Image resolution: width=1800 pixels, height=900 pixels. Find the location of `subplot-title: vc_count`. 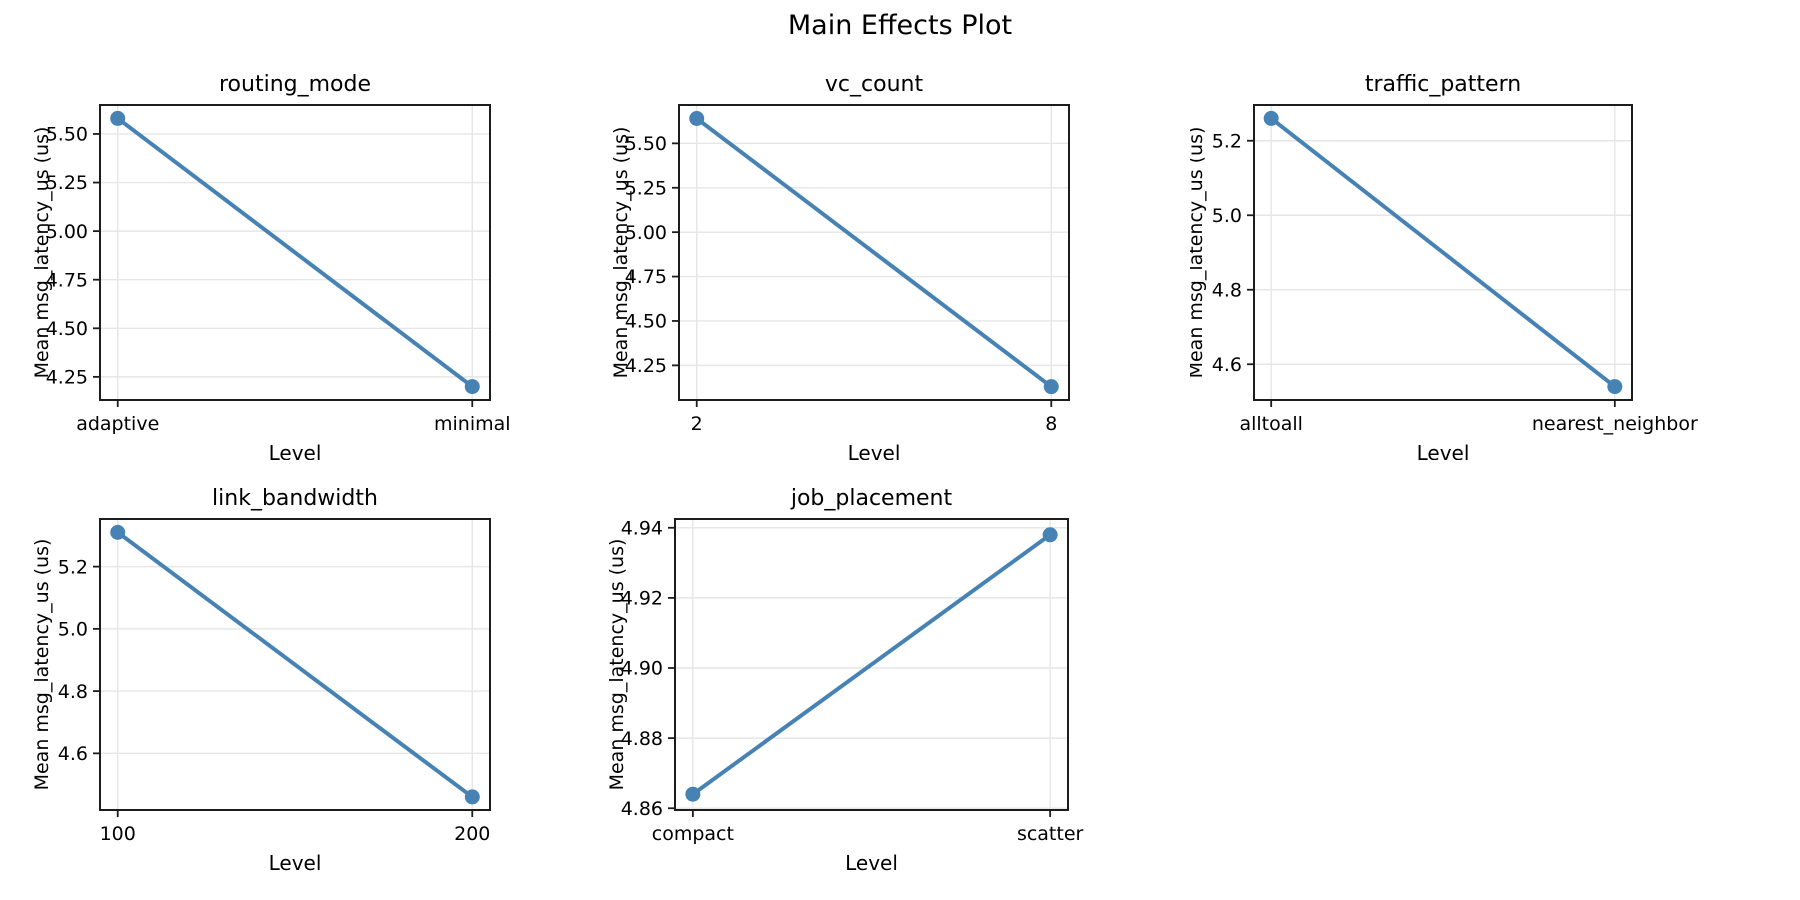

subplot-title: vc_count is located at coordinates (874, 84).